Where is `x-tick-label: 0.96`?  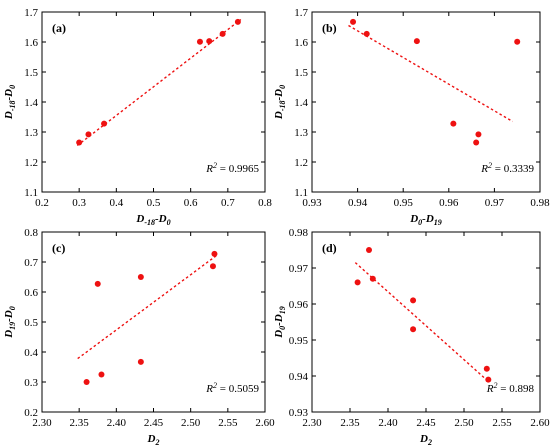
x-tick-label: 0.96 is located at coordinates (449, 203).